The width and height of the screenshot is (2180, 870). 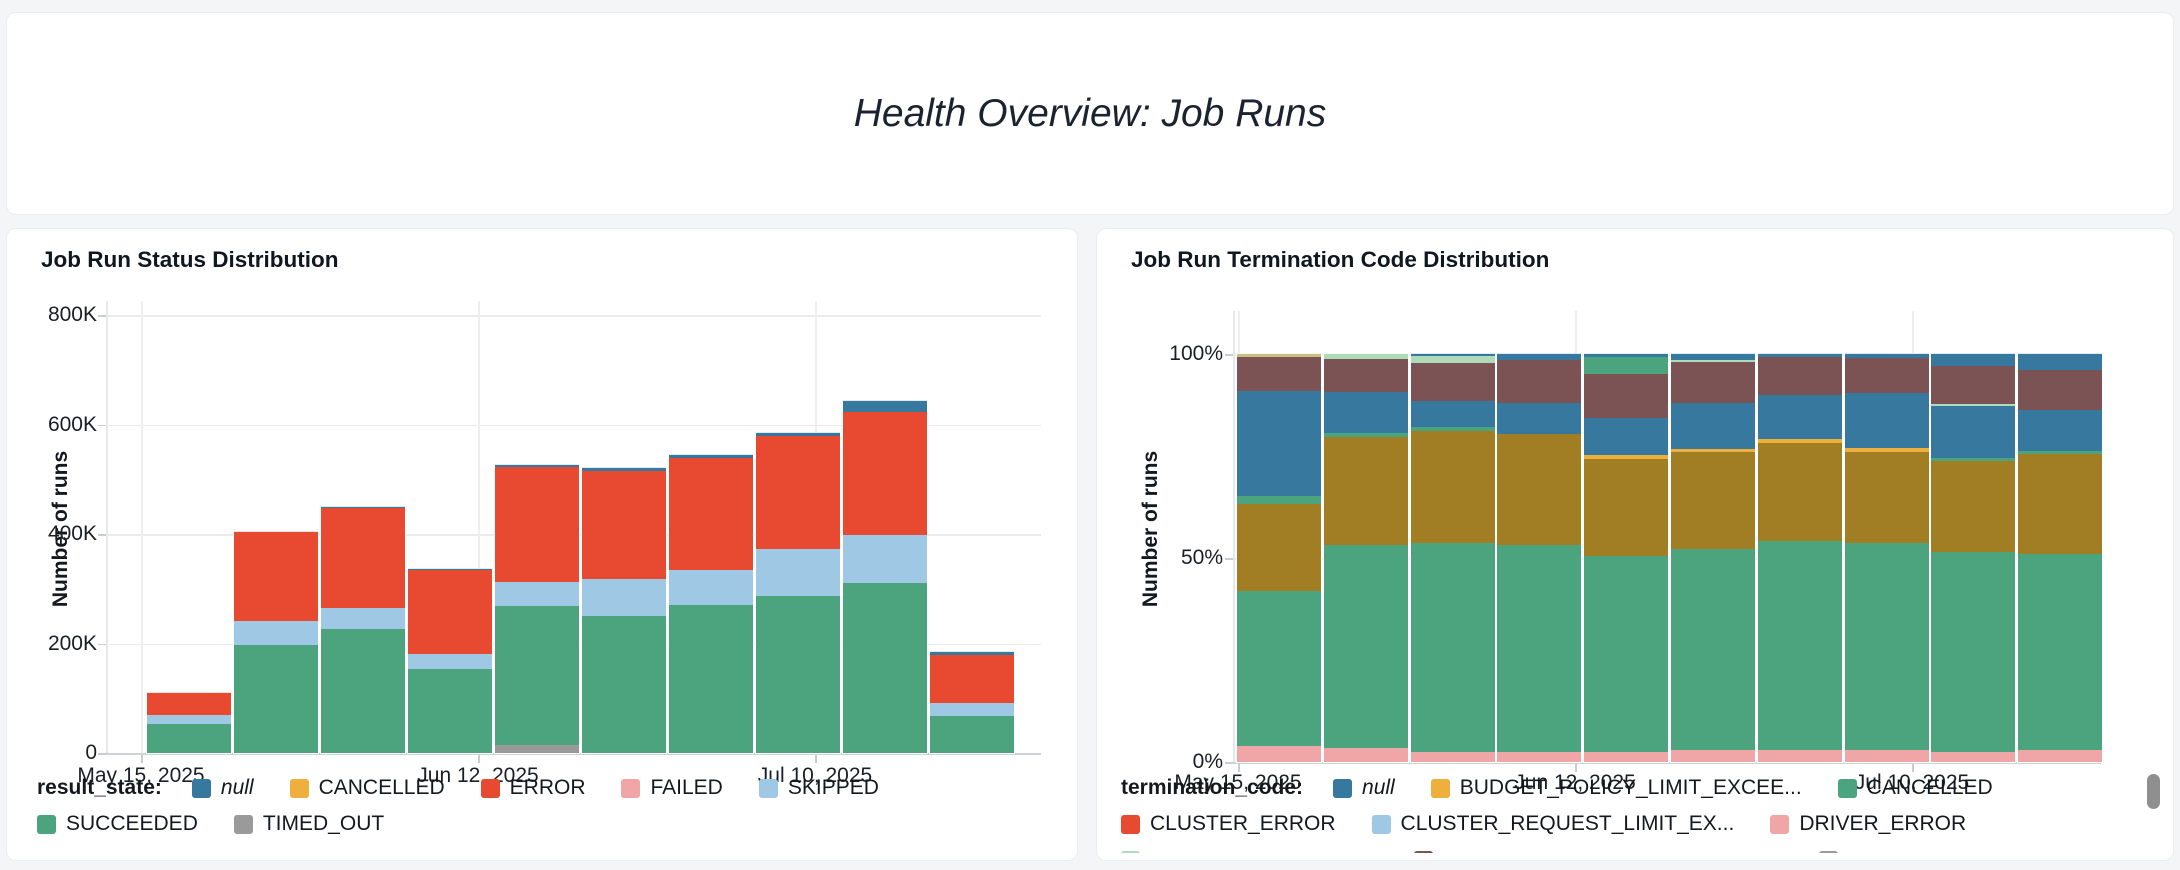 I want to click on legend-item: SKIPPED, so click(x=818, y=788).